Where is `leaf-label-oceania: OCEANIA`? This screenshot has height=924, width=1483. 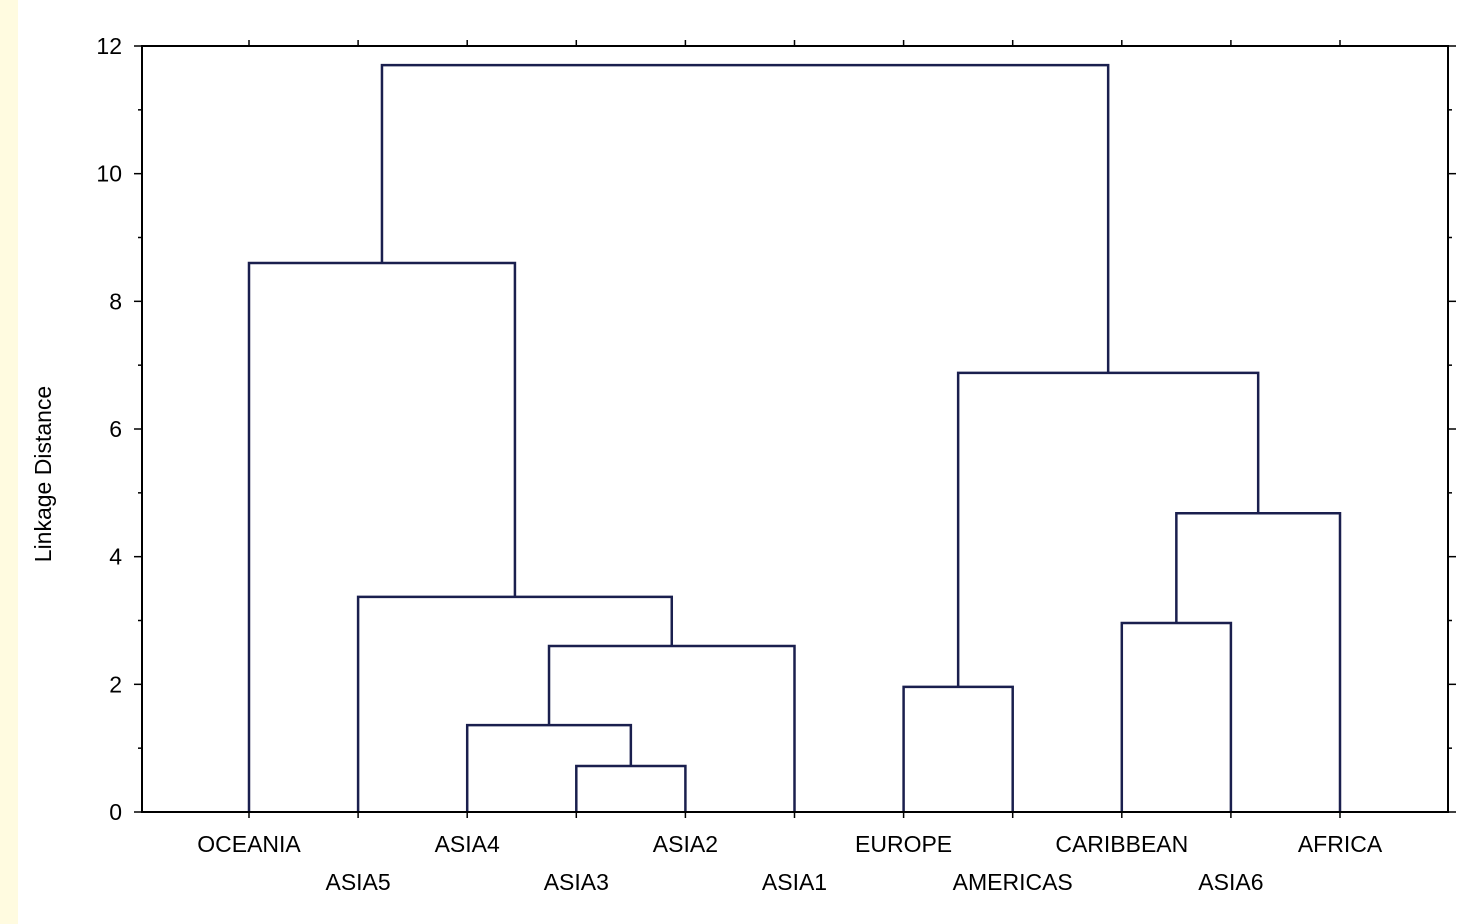 leaf-label-oceania: OCEANIA is located at coordinates (249, 844).